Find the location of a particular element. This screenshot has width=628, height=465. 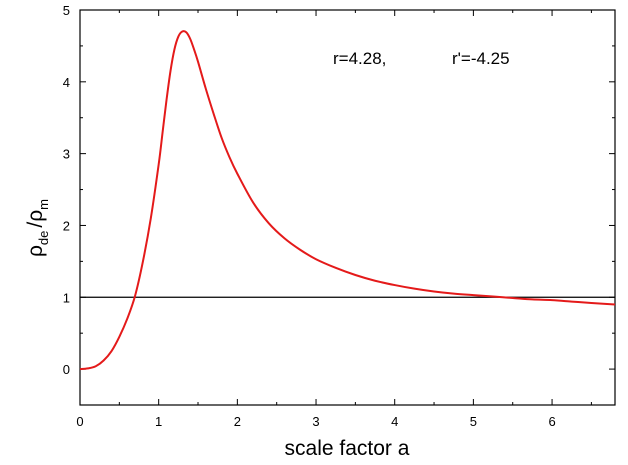

y-tick-label: 4 is located at coordinates (66, 82).